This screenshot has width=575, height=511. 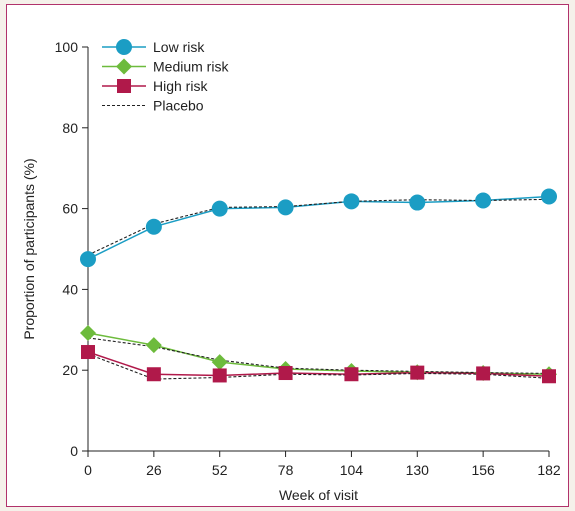 What do you see at coordinates (418, 470) in the screenshot?
I see `x-tick-label: 130` at bounding box center [418, 470].